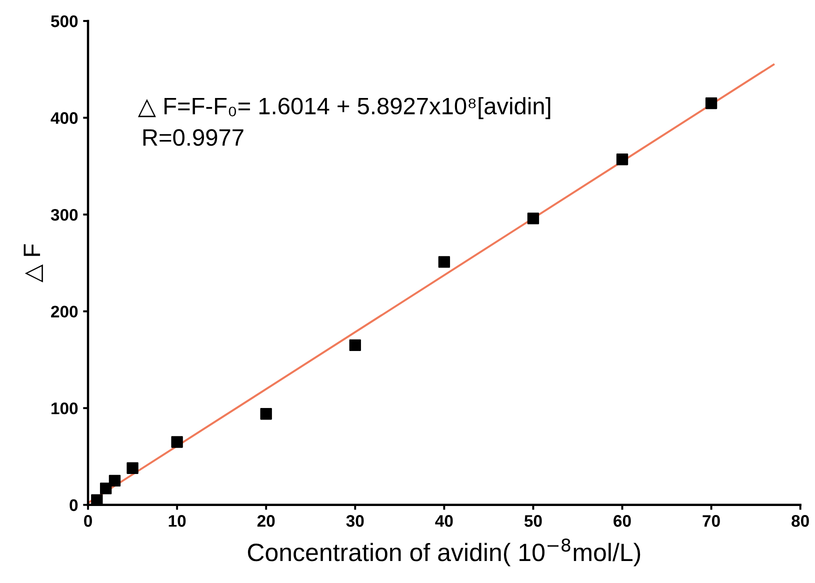 Image resolution: width=815 pixels, height=583 pixels. What do you see at coordinates (444, 521) in the screenshot?
I see `x-tick-label: 40` at bounding box center [444, 521].